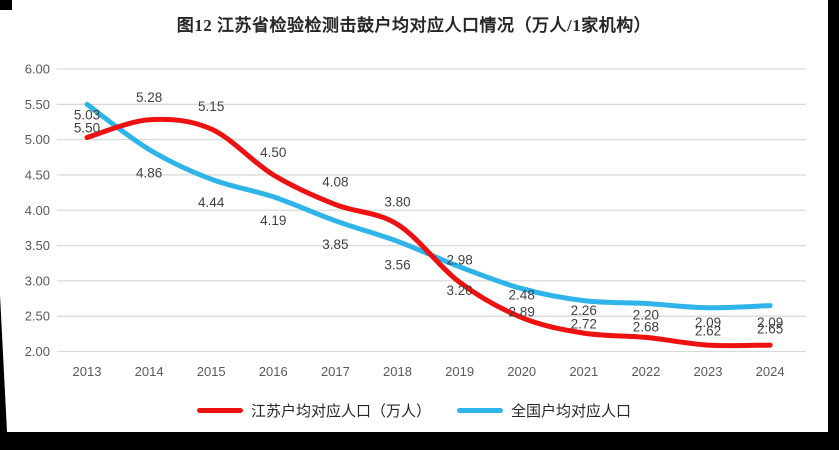 Image resolution: width=839 pixels, height=450 pixels. I want to click on y-tick-label: 5.50, so click(37, 104).